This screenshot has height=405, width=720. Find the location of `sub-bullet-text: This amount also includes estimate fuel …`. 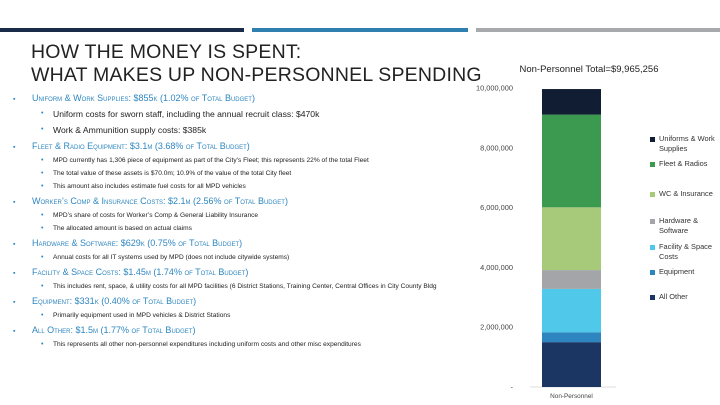

sub-bullet-text: This amount also includes estimate fuel … is located at coordinates (149, 186).